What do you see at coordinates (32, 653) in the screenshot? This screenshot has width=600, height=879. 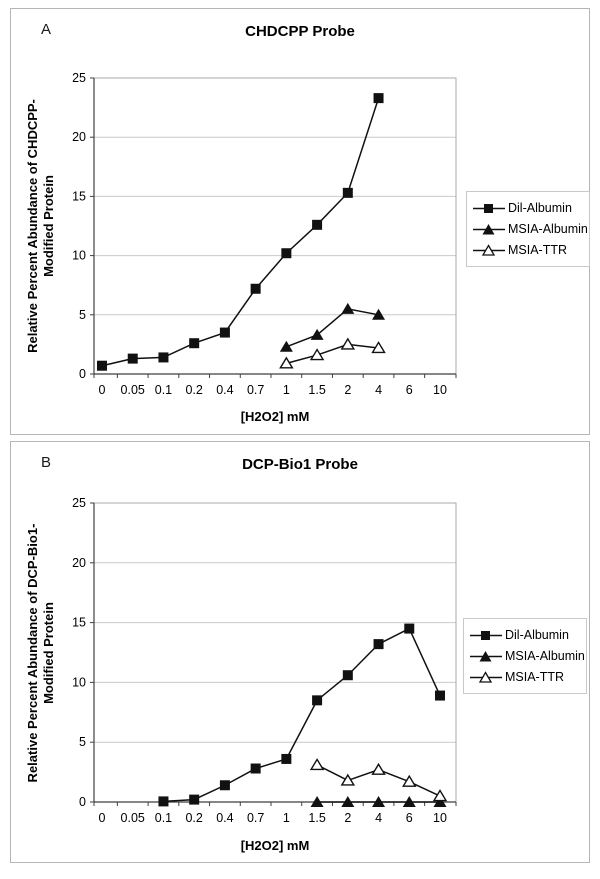 I see `chart-b-y-axis-title-line1: Relative Percent Abundance of DCP-Bio1-` at bounding box center [32, 653].